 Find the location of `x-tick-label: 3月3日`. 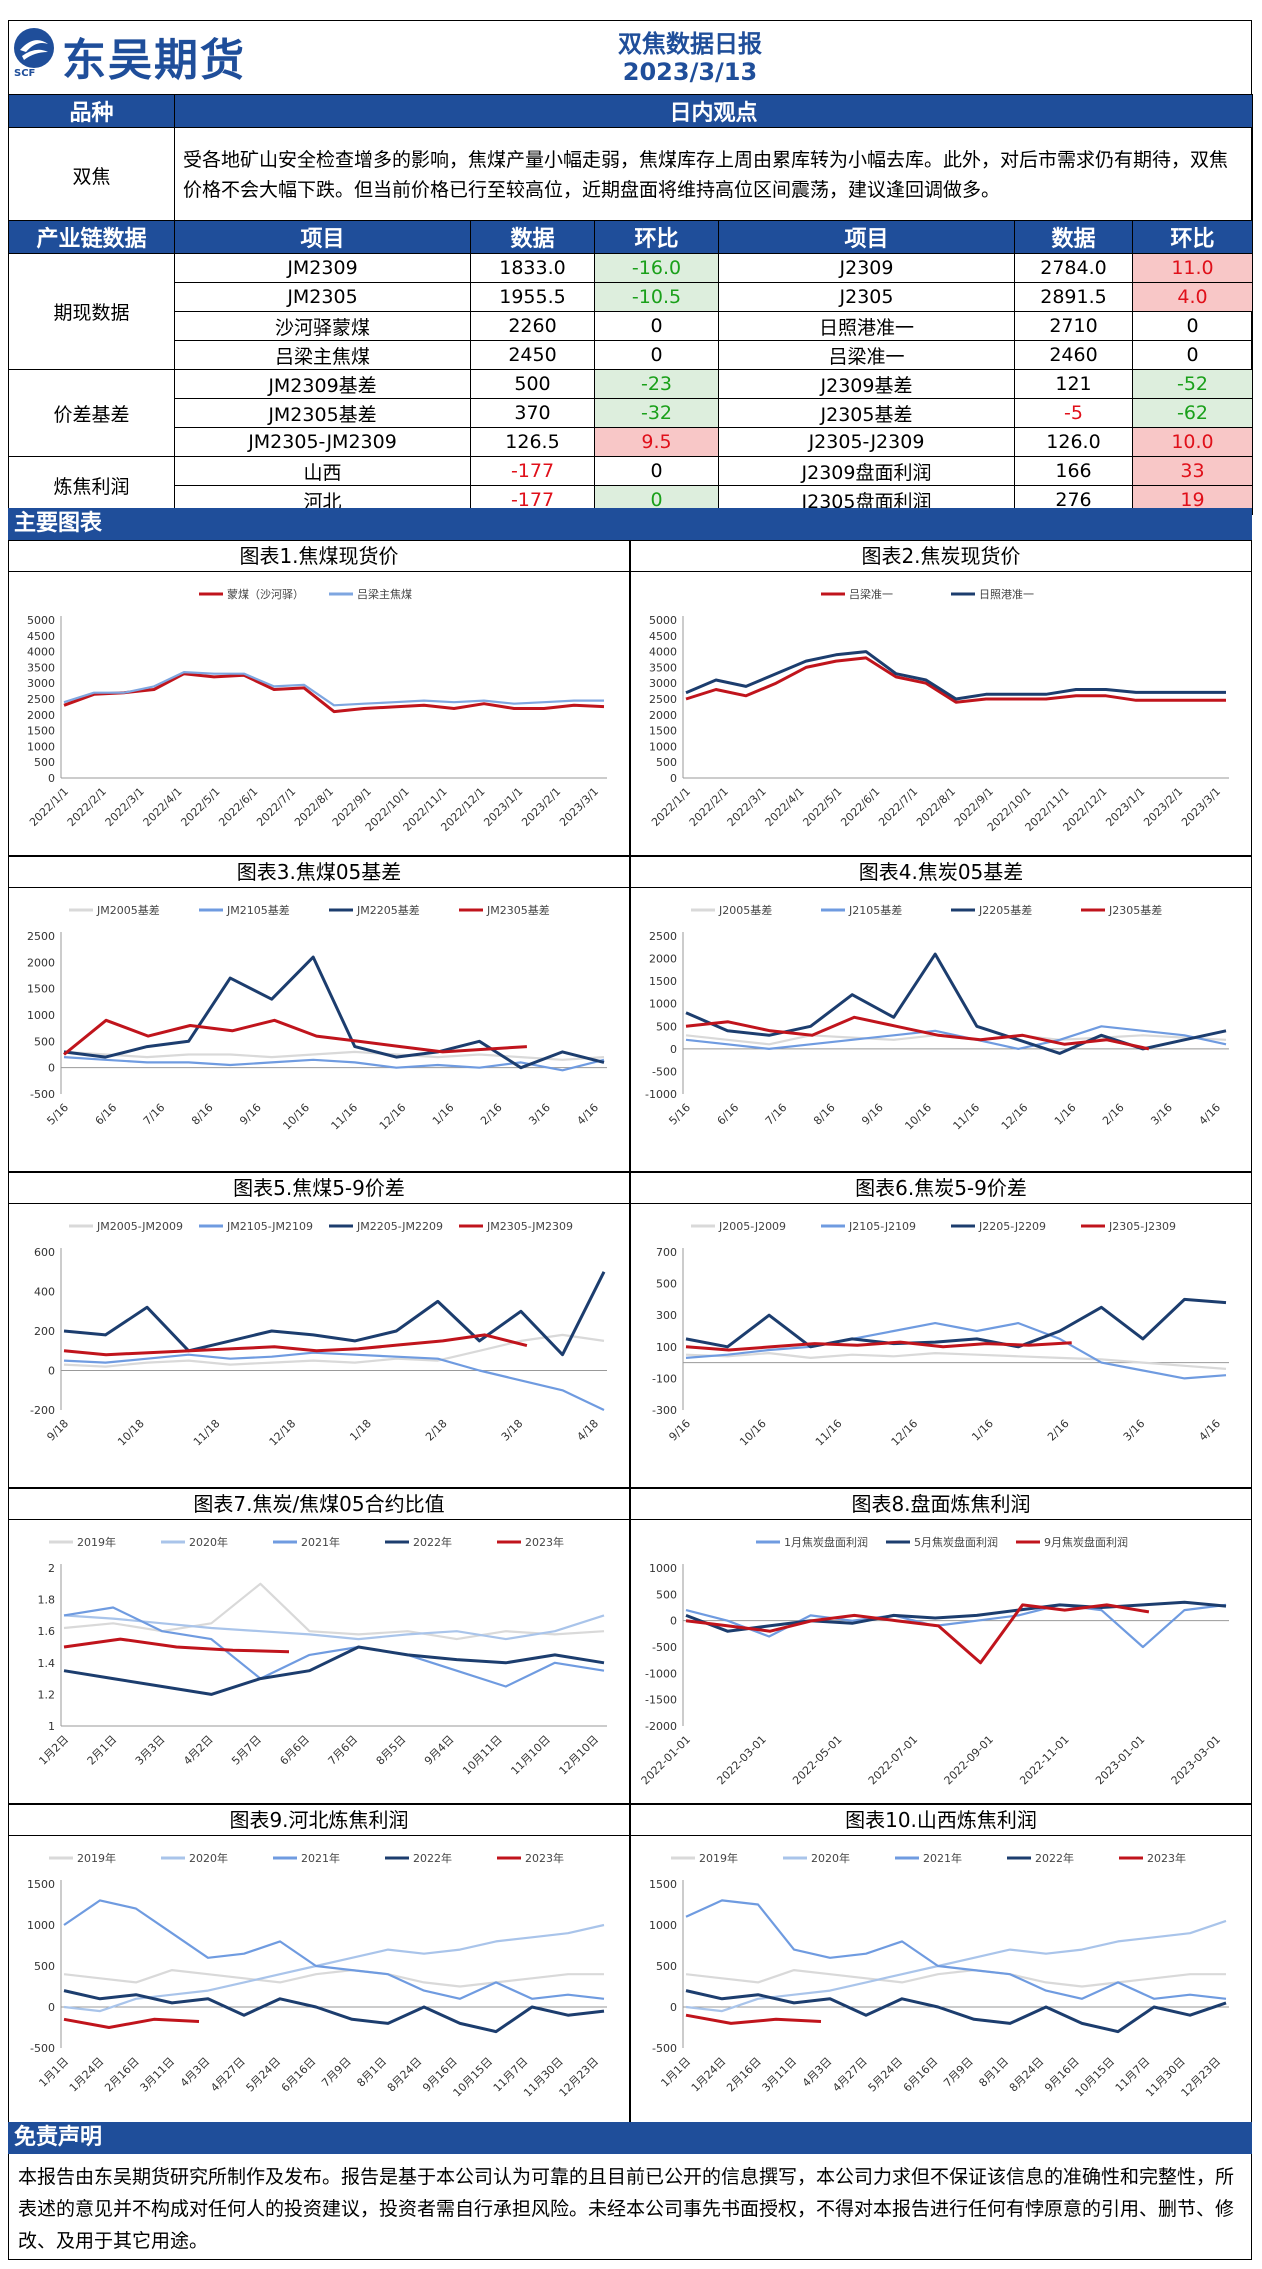

x-tick-label: 3月3日 is located at coordinates (150, 1750).